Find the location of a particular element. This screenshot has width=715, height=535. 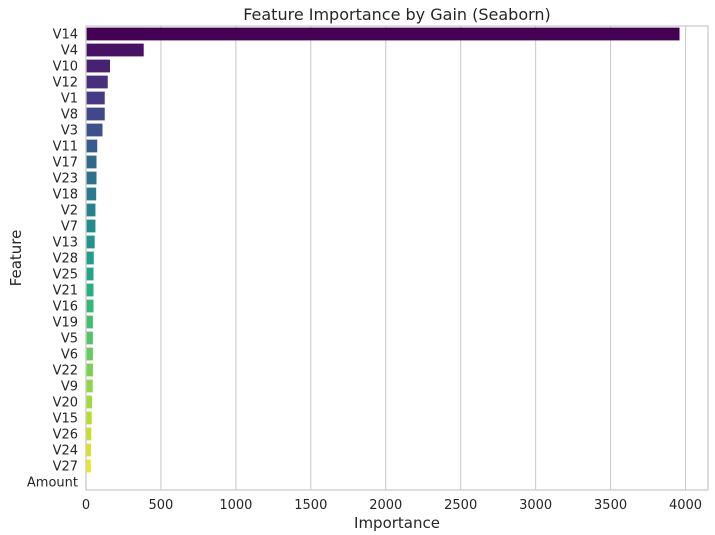

bar-v23 is located at coordinates (91, 178).